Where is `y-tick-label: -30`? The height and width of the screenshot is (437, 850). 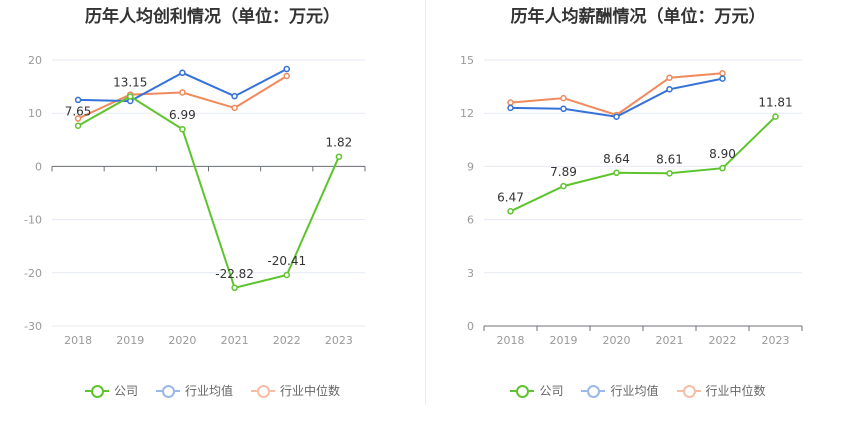
y-tick-label: -30 is located at coordinates (33, 326).